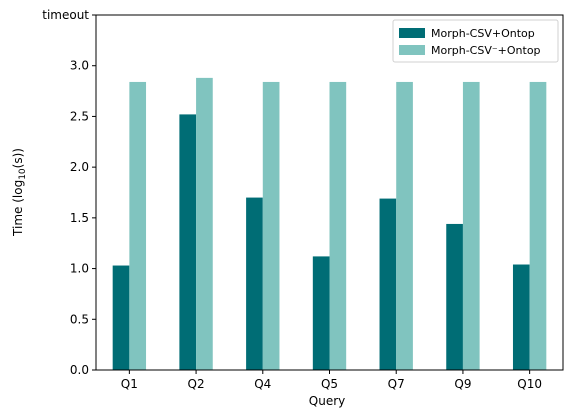 Image resolution: width=565 pixels, height=414 pixels. What do you see at coordinates (79, 66) in the screenshot?
I see `y-tick-label: 3.0` at bounding box center [79, 66].